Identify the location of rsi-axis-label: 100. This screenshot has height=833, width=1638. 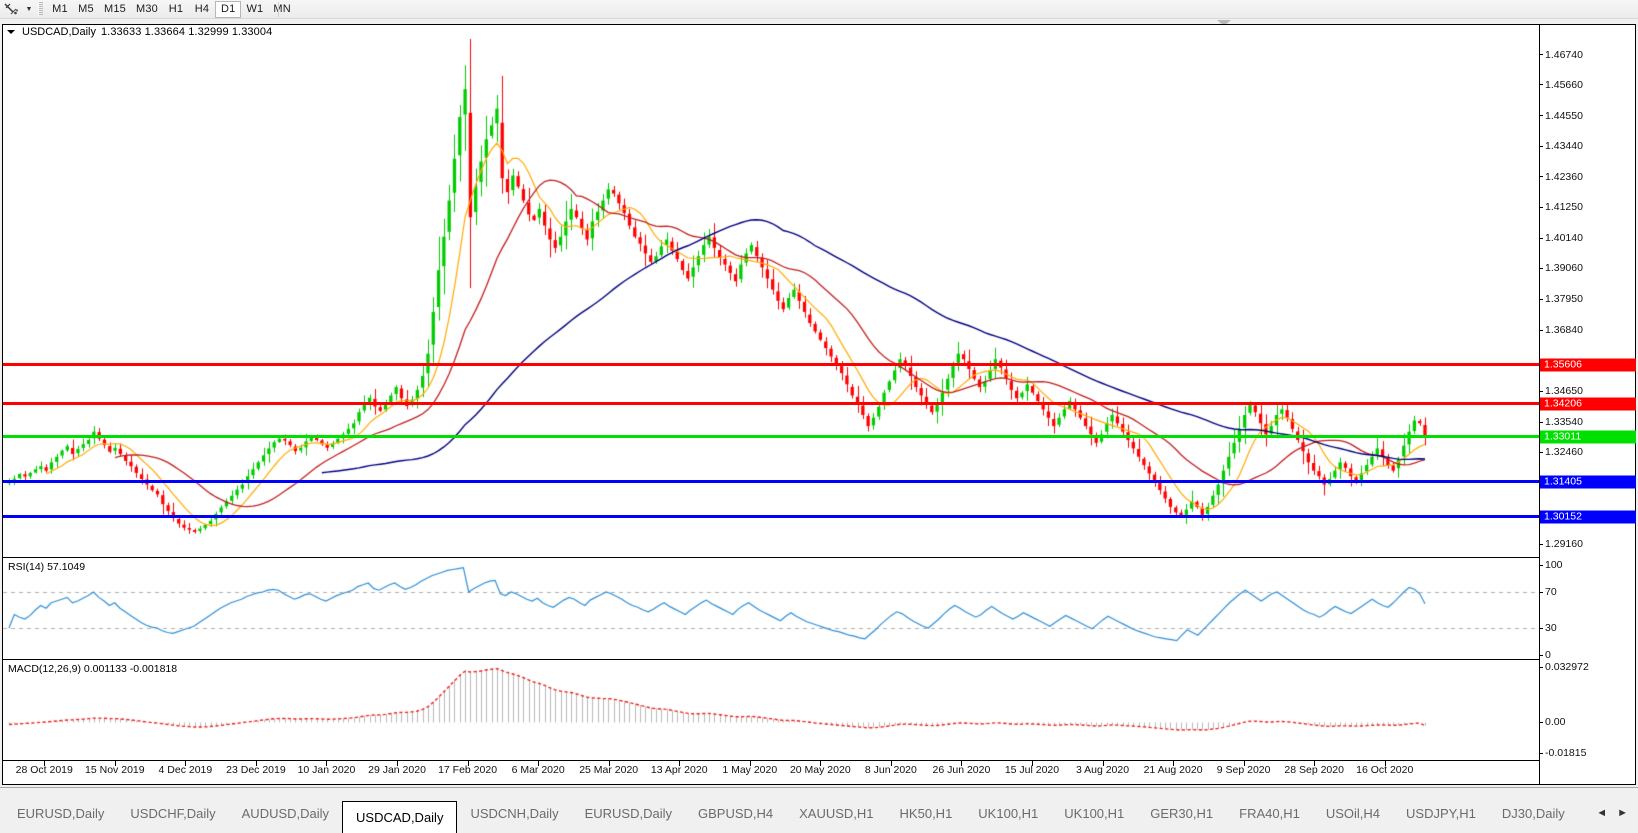
(1554, 565).